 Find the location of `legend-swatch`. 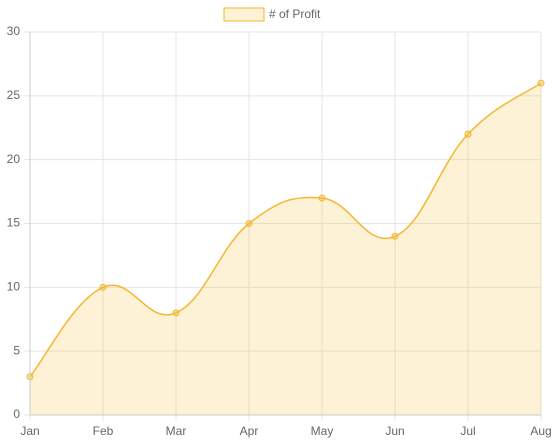

legend-swatch is located at coordinates (244, 14).